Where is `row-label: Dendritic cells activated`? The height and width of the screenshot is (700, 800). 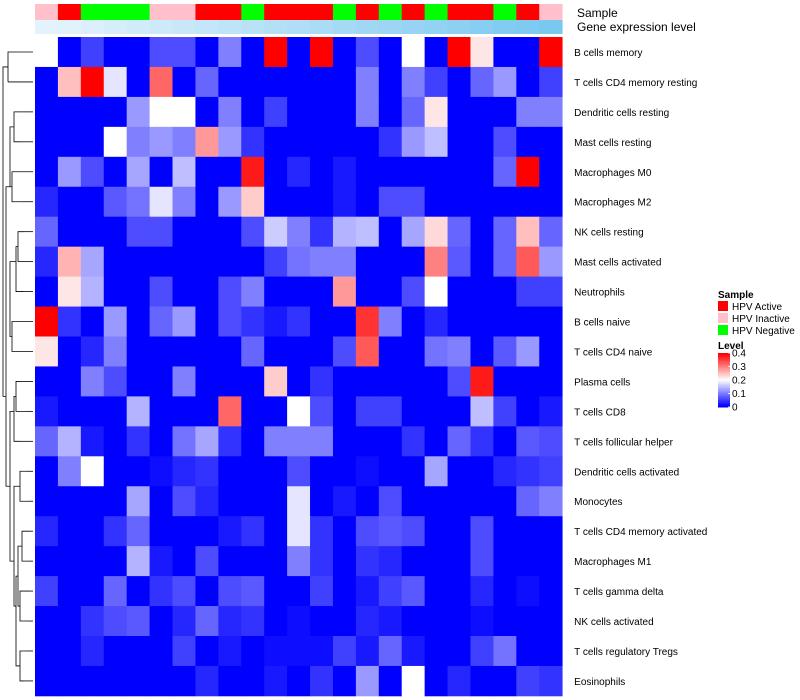
row-label: Dendritic cells activated is located at coordinates (626, 472).